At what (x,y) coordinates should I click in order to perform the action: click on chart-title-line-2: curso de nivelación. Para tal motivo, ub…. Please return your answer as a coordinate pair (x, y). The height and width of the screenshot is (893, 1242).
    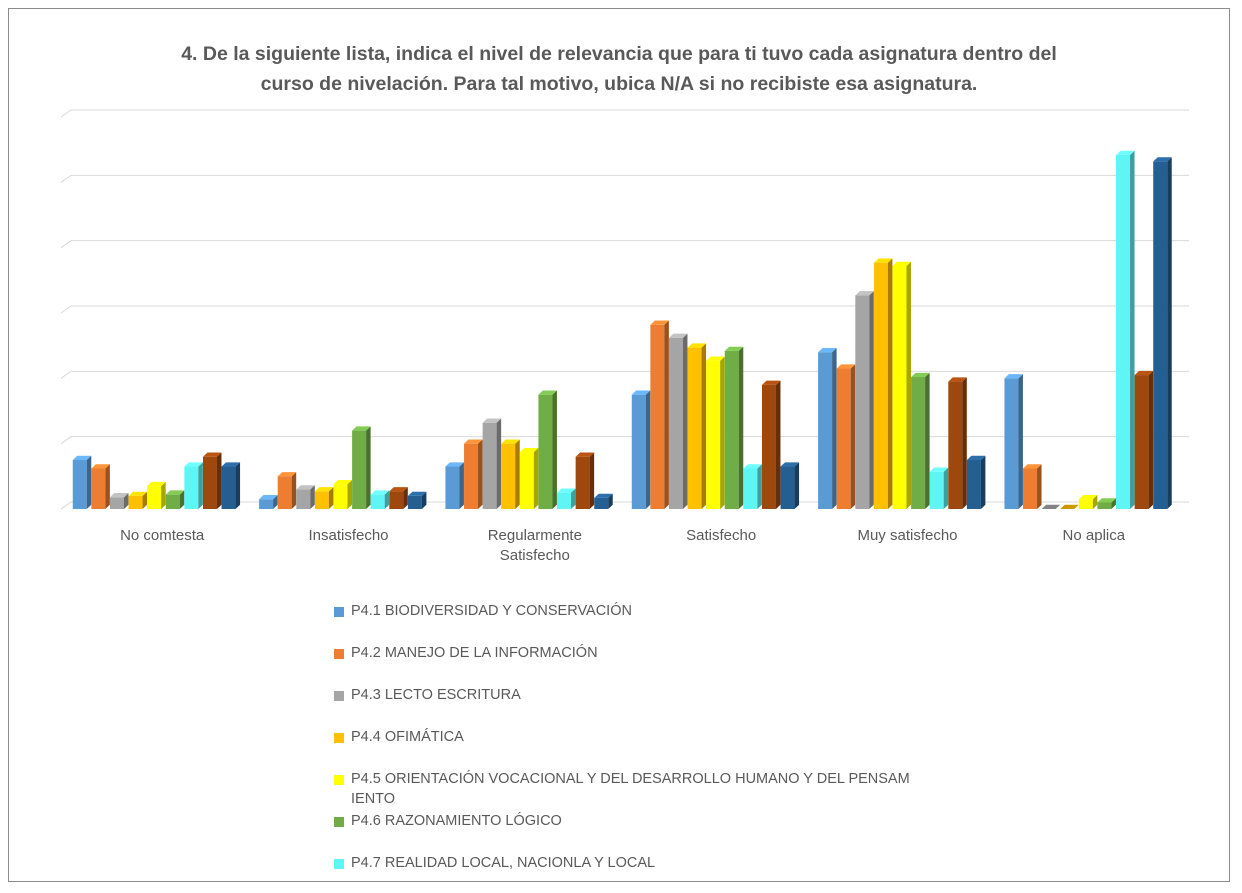
    Looking at the image, I should click on (619, 84).